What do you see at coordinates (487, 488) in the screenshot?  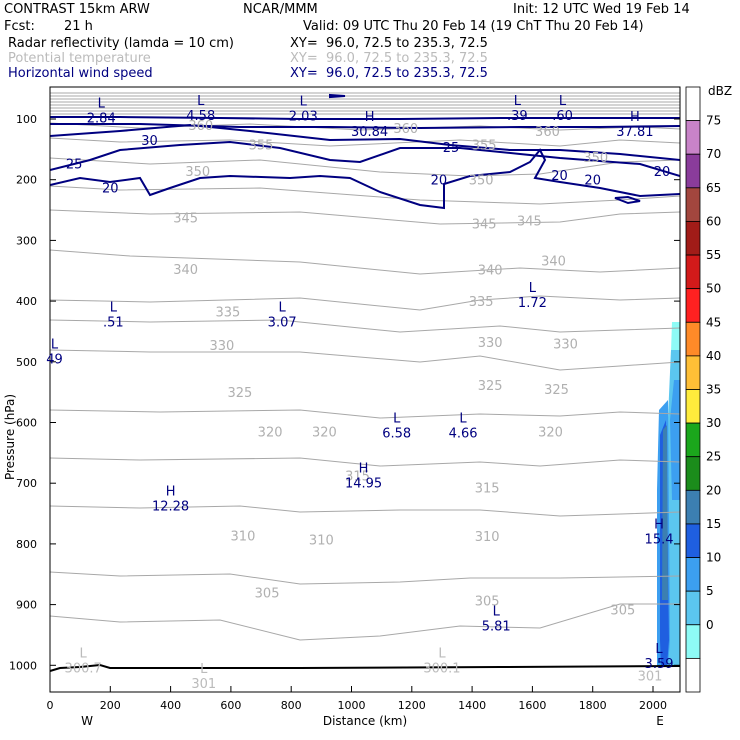 I see `theta-contour-label: 315` at bounding box center [487, 488].